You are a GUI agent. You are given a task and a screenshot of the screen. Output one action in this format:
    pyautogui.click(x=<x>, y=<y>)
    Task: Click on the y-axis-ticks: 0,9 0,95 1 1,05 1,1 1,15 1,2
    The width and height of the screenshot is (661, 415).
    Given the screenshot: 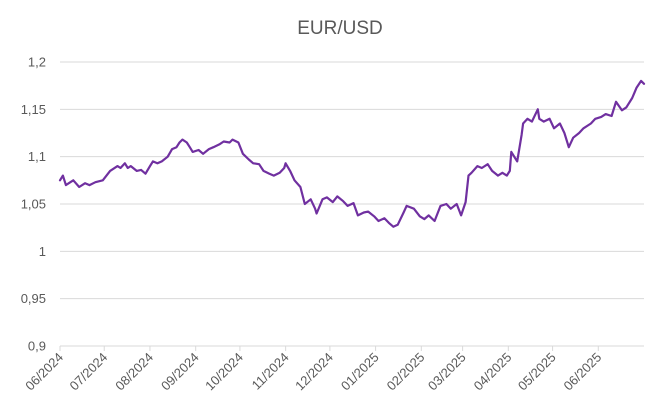 What is the action you would take?
    pyautogui.click(x=33, y=204)
    